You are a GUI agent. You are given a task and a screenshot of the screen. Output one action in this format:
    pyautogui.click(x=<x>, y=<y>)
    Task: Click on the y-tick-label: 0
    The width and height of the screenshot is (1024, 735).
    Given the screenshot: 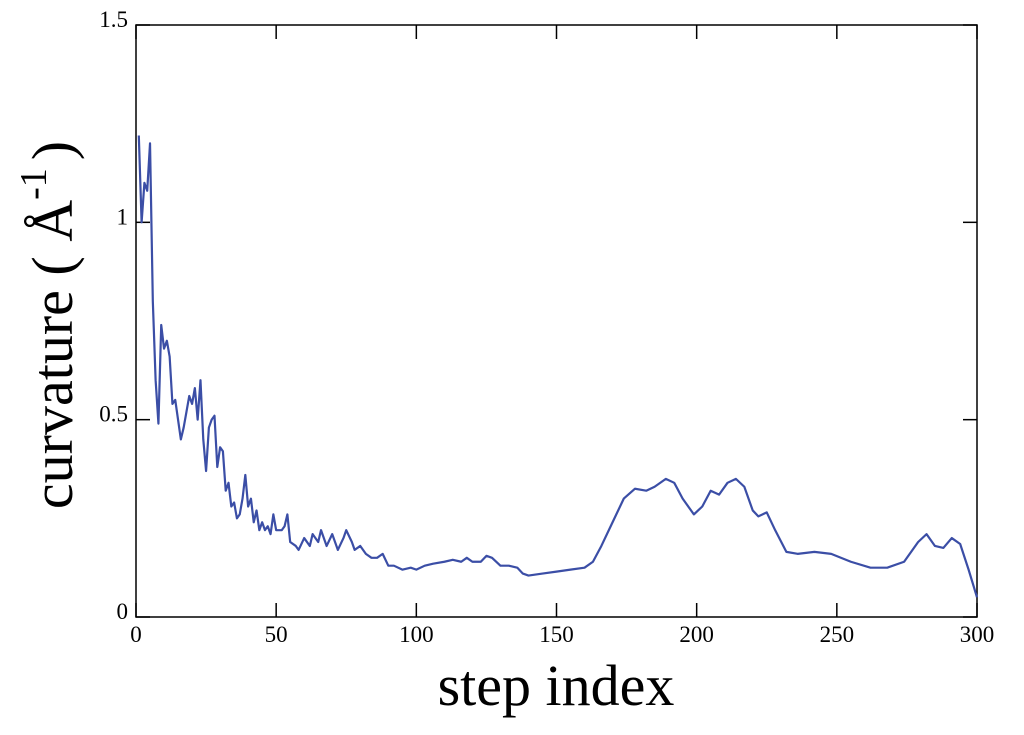 What is the action you would take?
    pyautogui.click(x=123, y=611)
    